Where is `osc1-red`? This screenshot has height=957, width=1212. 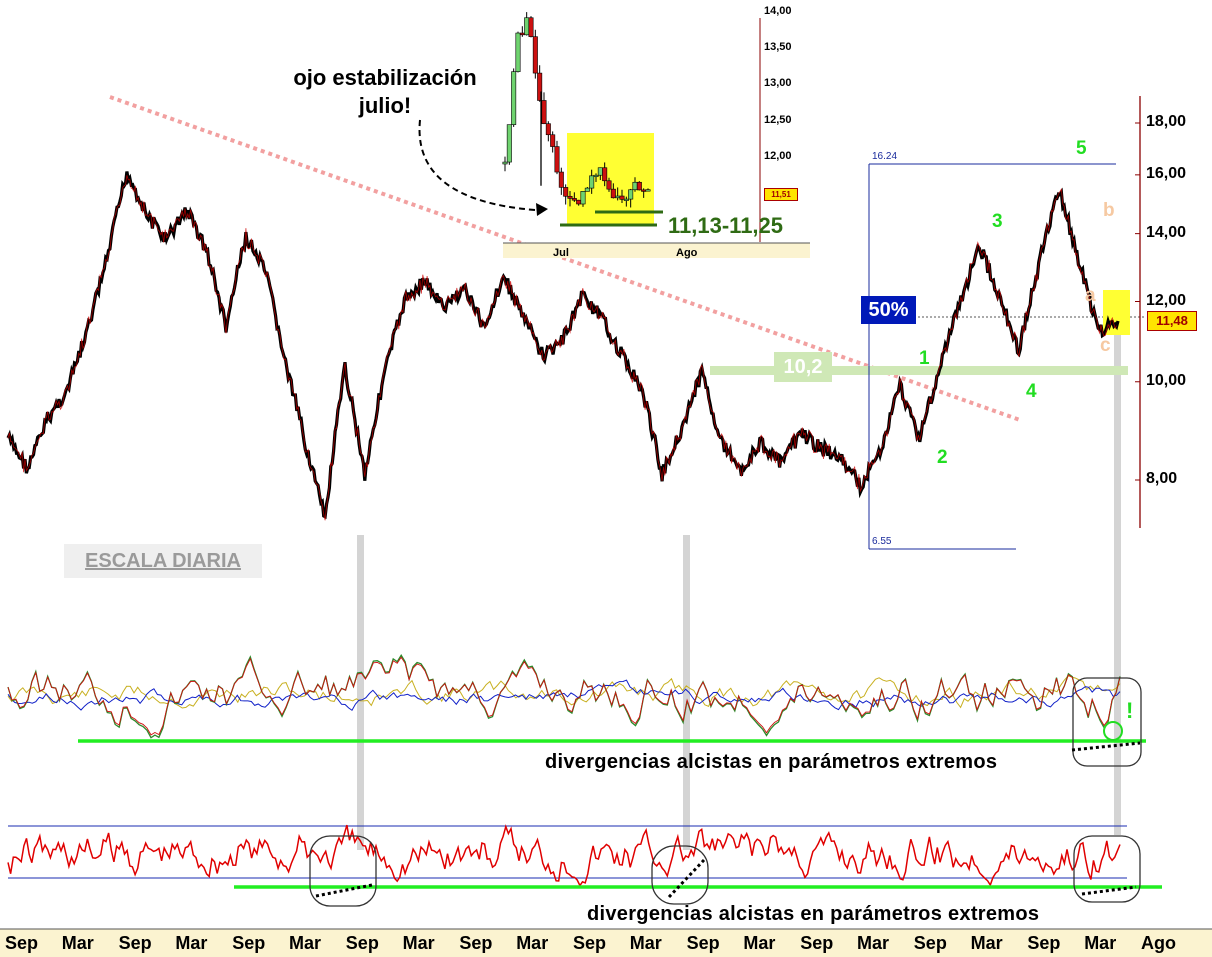
osc1-red is located at coordinates (564, 696).